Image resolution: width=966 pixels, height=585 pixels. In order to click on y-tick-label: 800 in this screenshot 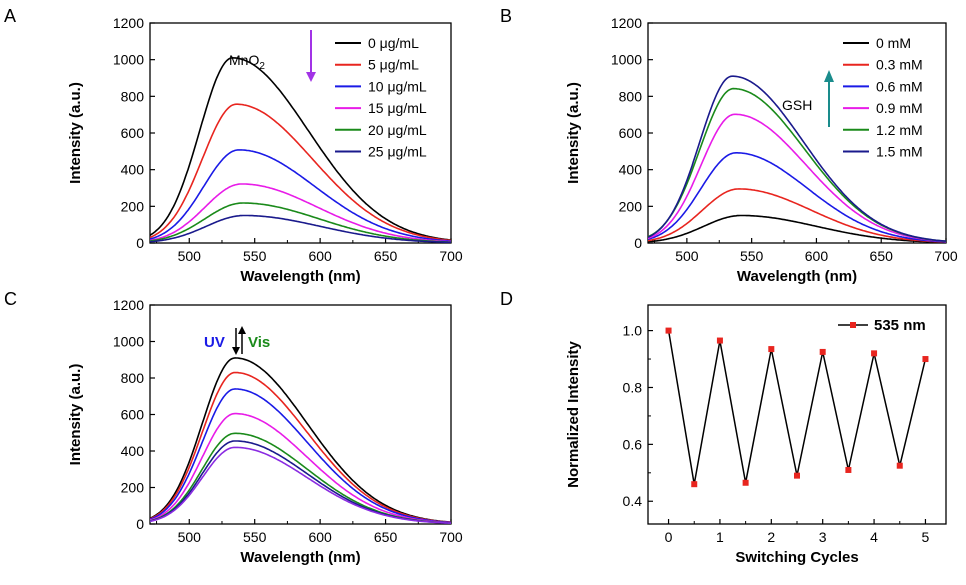, I will do `click(133, 378)`.